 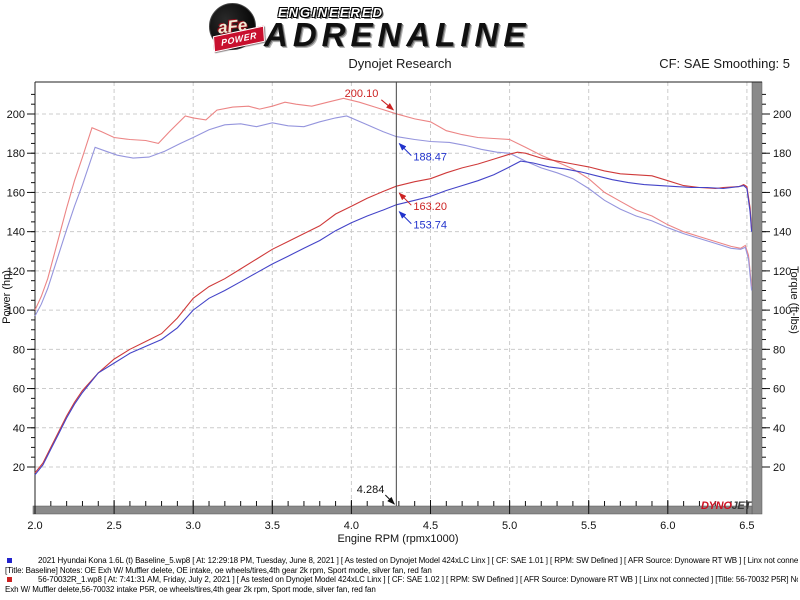 What do you see at coordinates (397, 539) in the screenshot?
I see `svg-text: Engine RPM (rpmx1000)` at bounding box center [397, 539].